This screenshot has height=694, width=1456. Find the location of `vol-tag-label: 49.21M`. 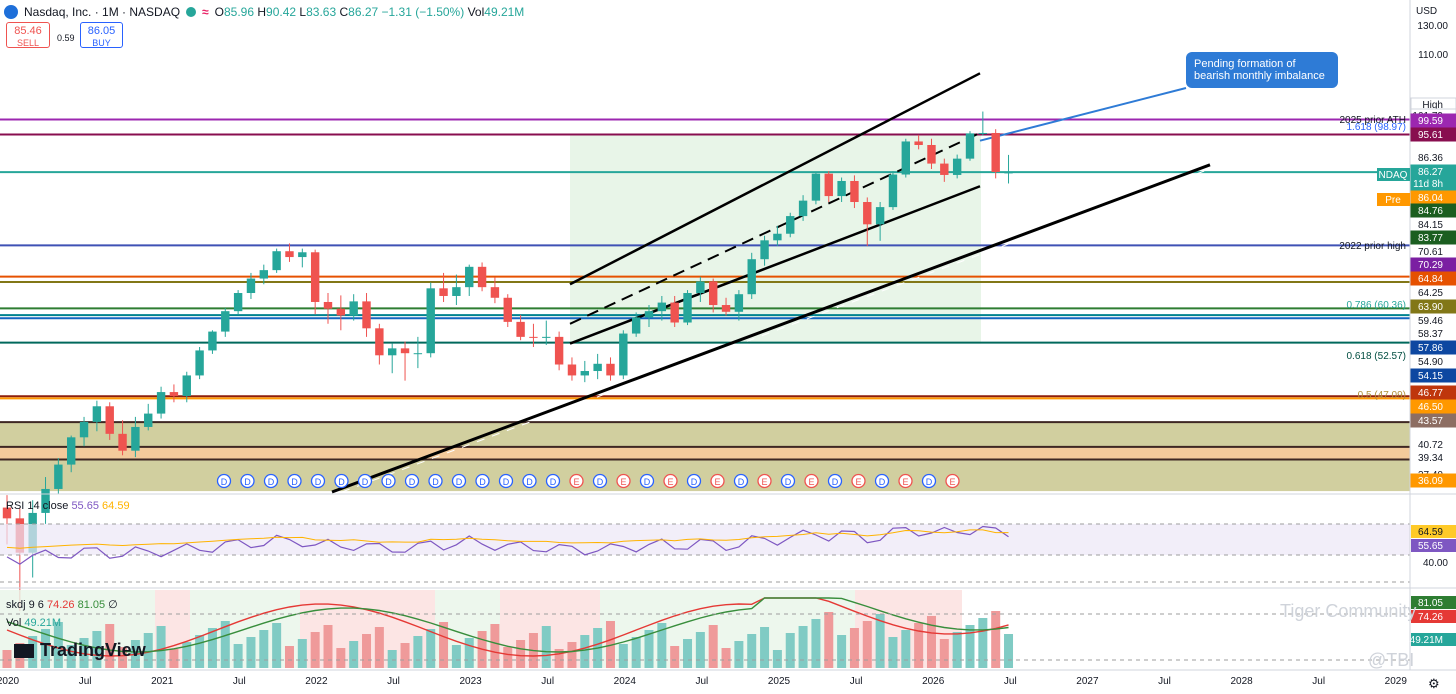

vol-tag-label: 49.21M is located at coordinates (1426, 640).